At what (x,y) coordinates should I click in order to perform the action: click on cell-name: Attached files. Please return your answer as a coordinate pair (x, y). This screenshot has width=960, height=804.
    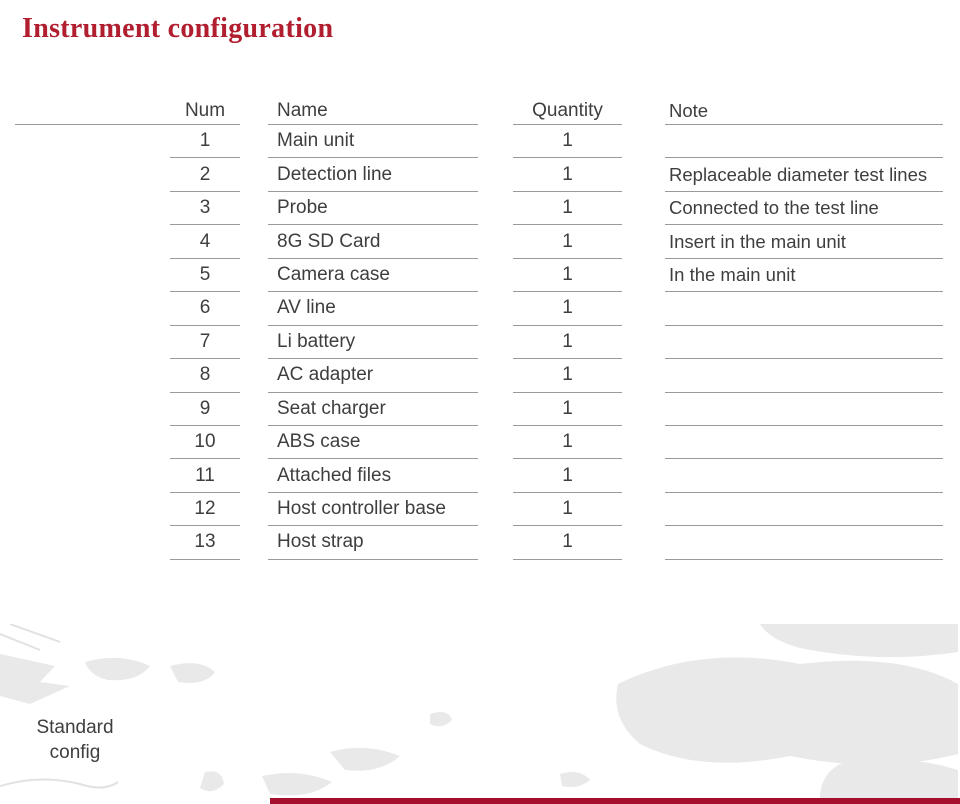
    Looking at the image, I should click on (373, 476).